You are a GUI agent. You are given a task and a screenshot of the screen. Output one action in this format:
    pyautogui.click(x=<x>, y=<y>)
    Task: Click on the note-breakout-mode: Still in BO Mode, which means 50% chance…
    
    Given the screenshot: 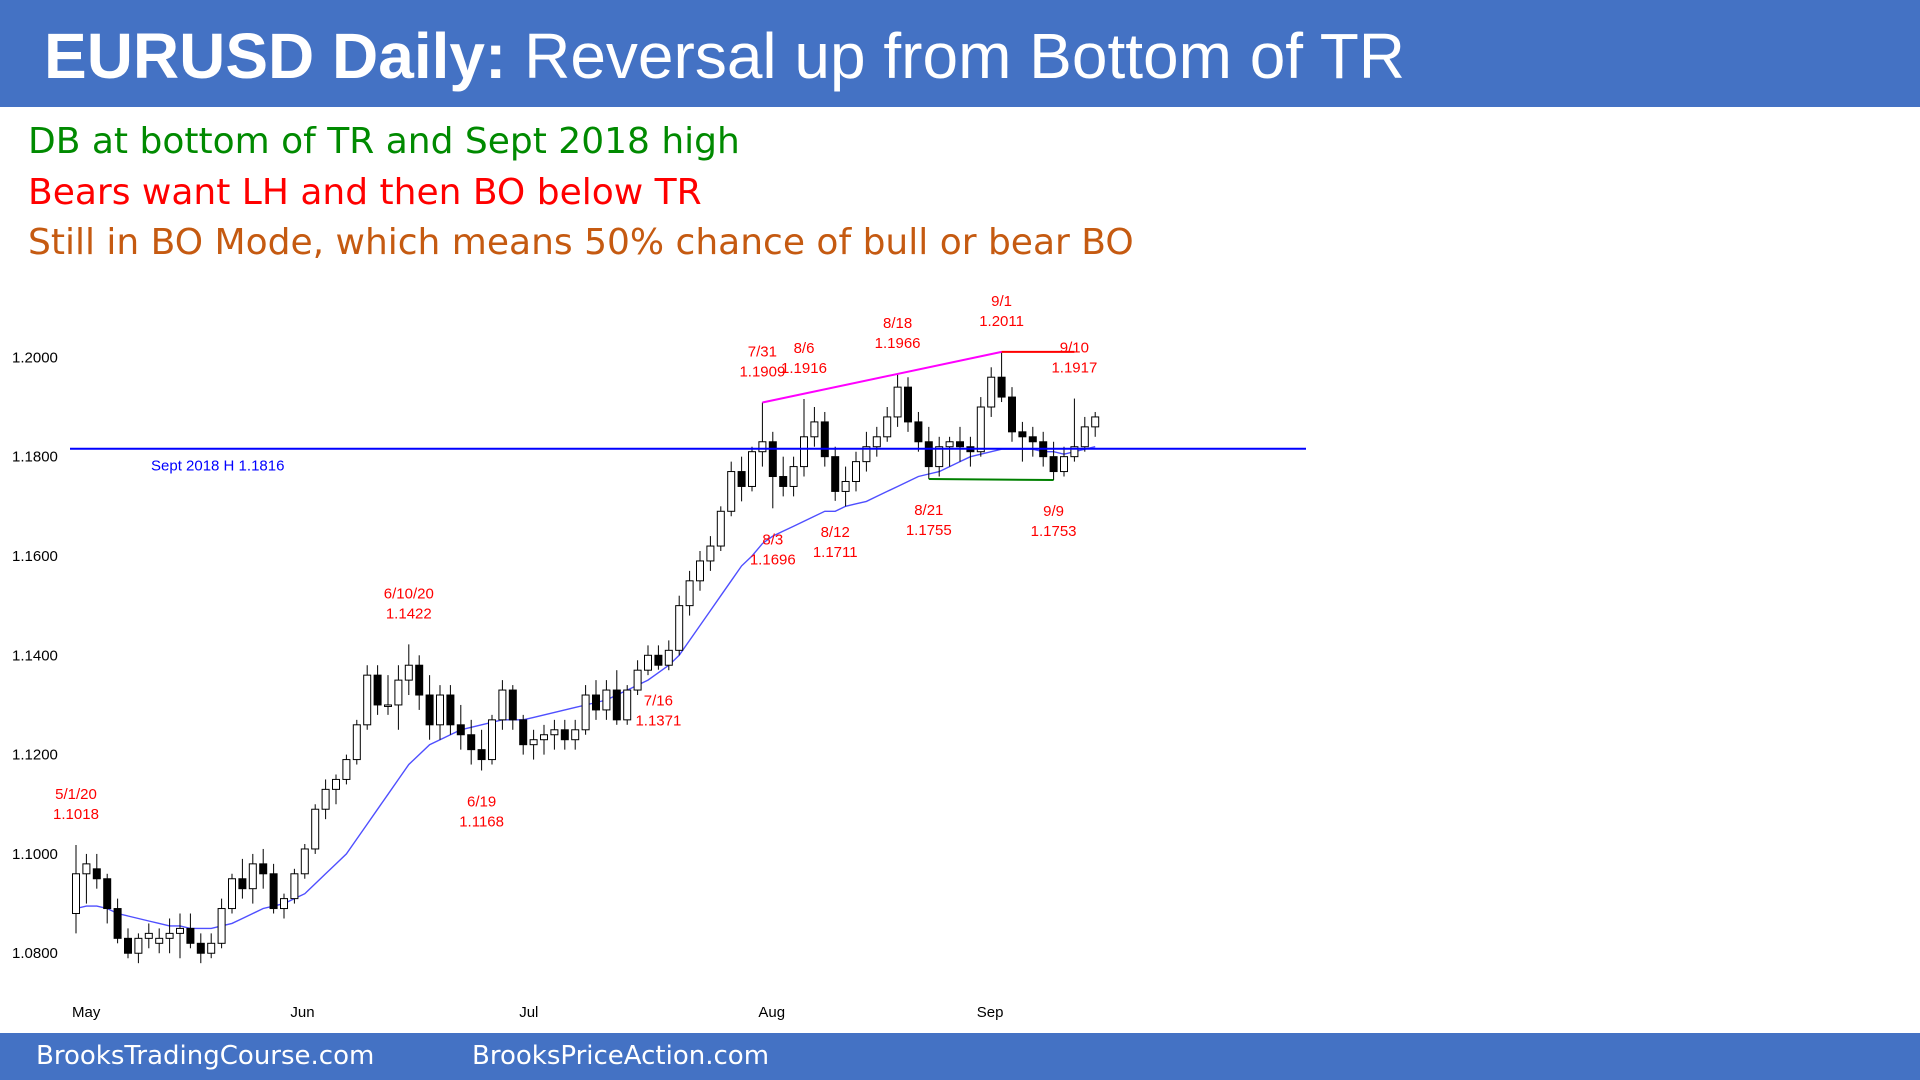 What is the action you would take?
    pyautogui.click(x=581, y=242)
    